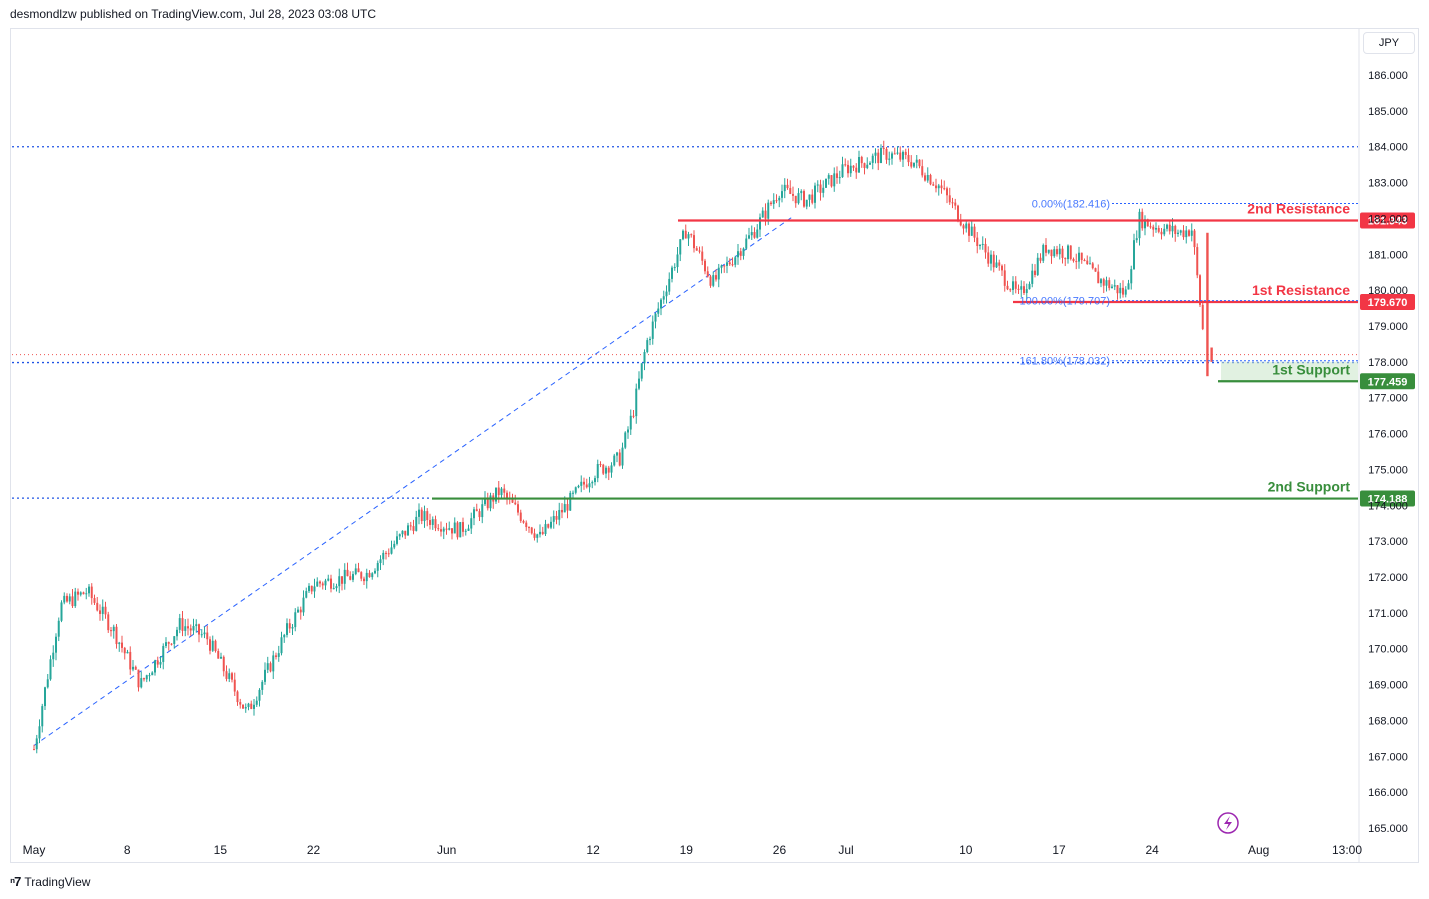 The height and width of the screenshot is (899, 1429). Describe the element at coordinates (1388, 399) in the screenshot. I see `y-tick-label: 177.000` at that location.